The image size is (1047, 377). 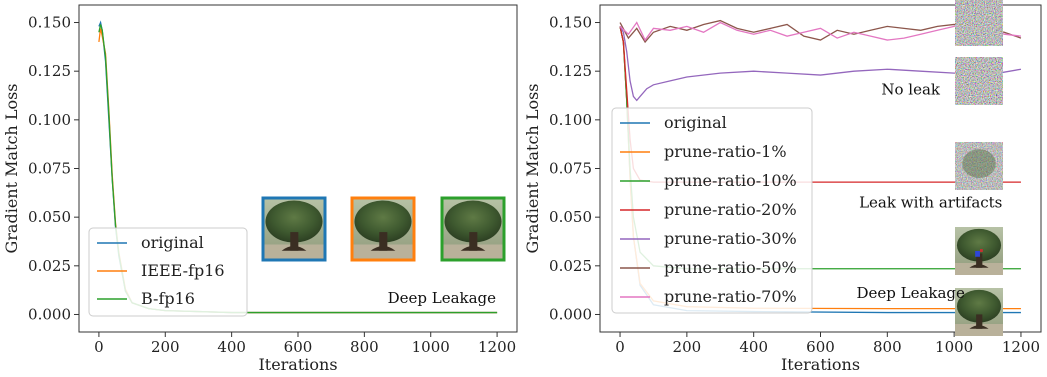 What do you see at coordinates (911, 90) in the screenshot?
I see `annotation-label: No leak` at bounding box center [911, 90].